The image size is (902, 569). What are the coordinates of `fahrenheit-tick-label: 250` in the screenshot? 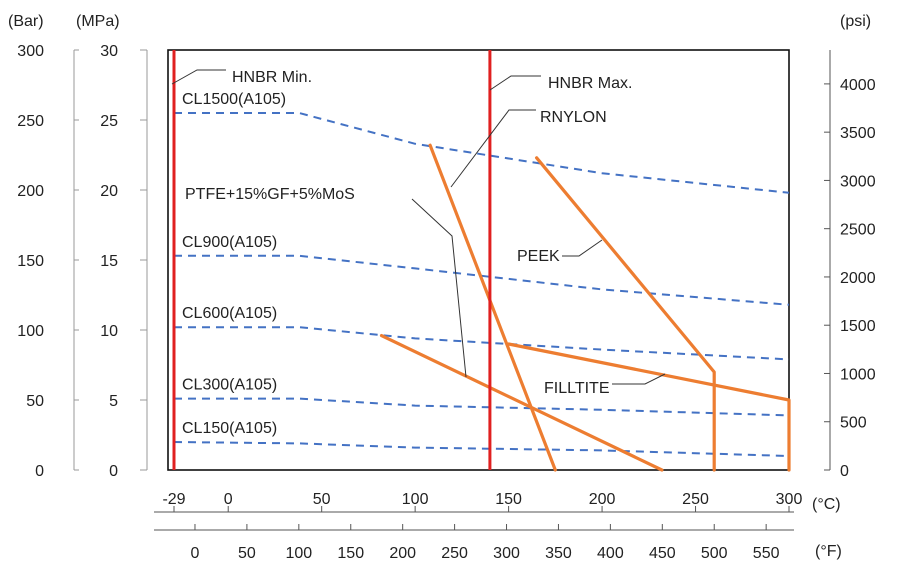 It's located at (454, 553).